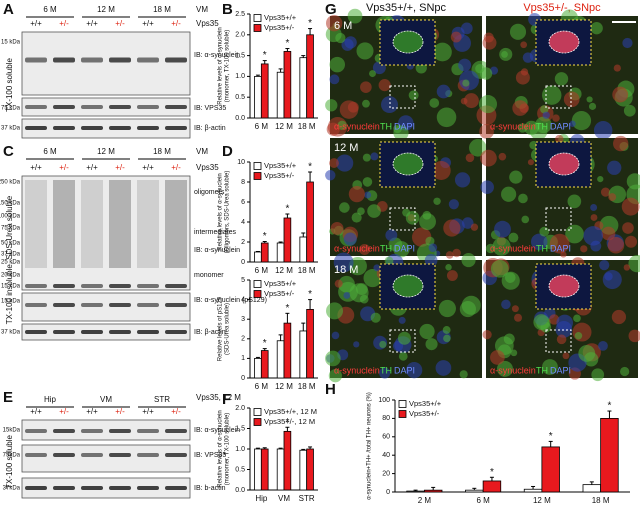 Image resolution: width=640 pixels, height=513 pixels. What do you see at coordinates (243, 182) in the screenshot?
I see `y-tick-label: 8` at bounding box center [243, 182].